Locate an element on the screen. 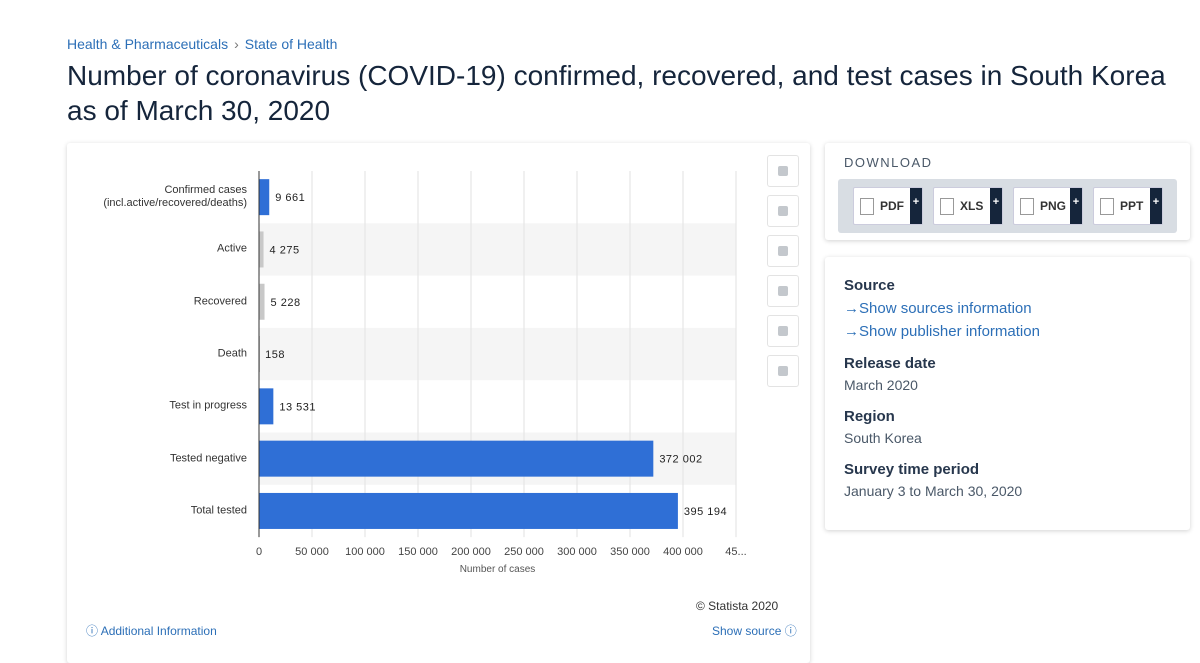  value-label: 395 194 is located at coordinates (705, 512).